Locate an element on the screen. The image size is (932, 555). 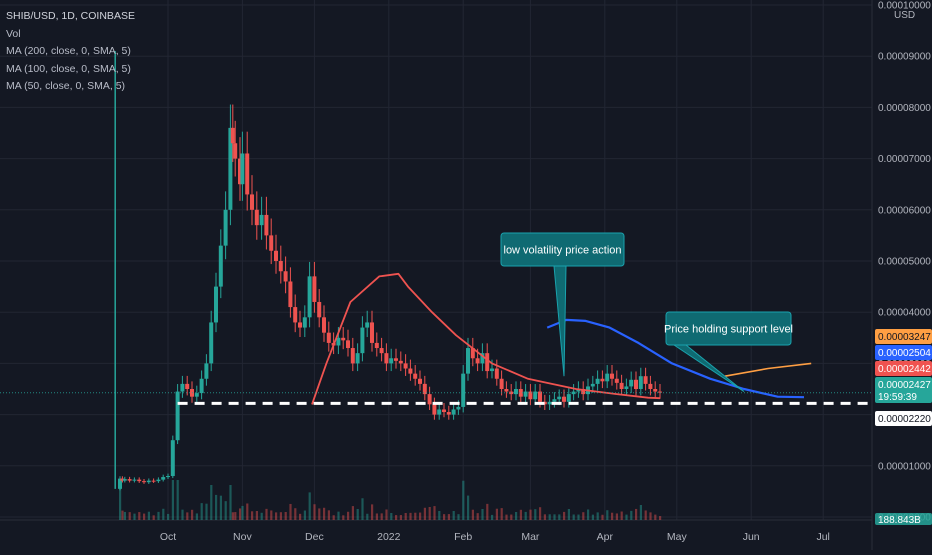
price-tick-label: 0.00008000 is located at coordinates (904, 108).